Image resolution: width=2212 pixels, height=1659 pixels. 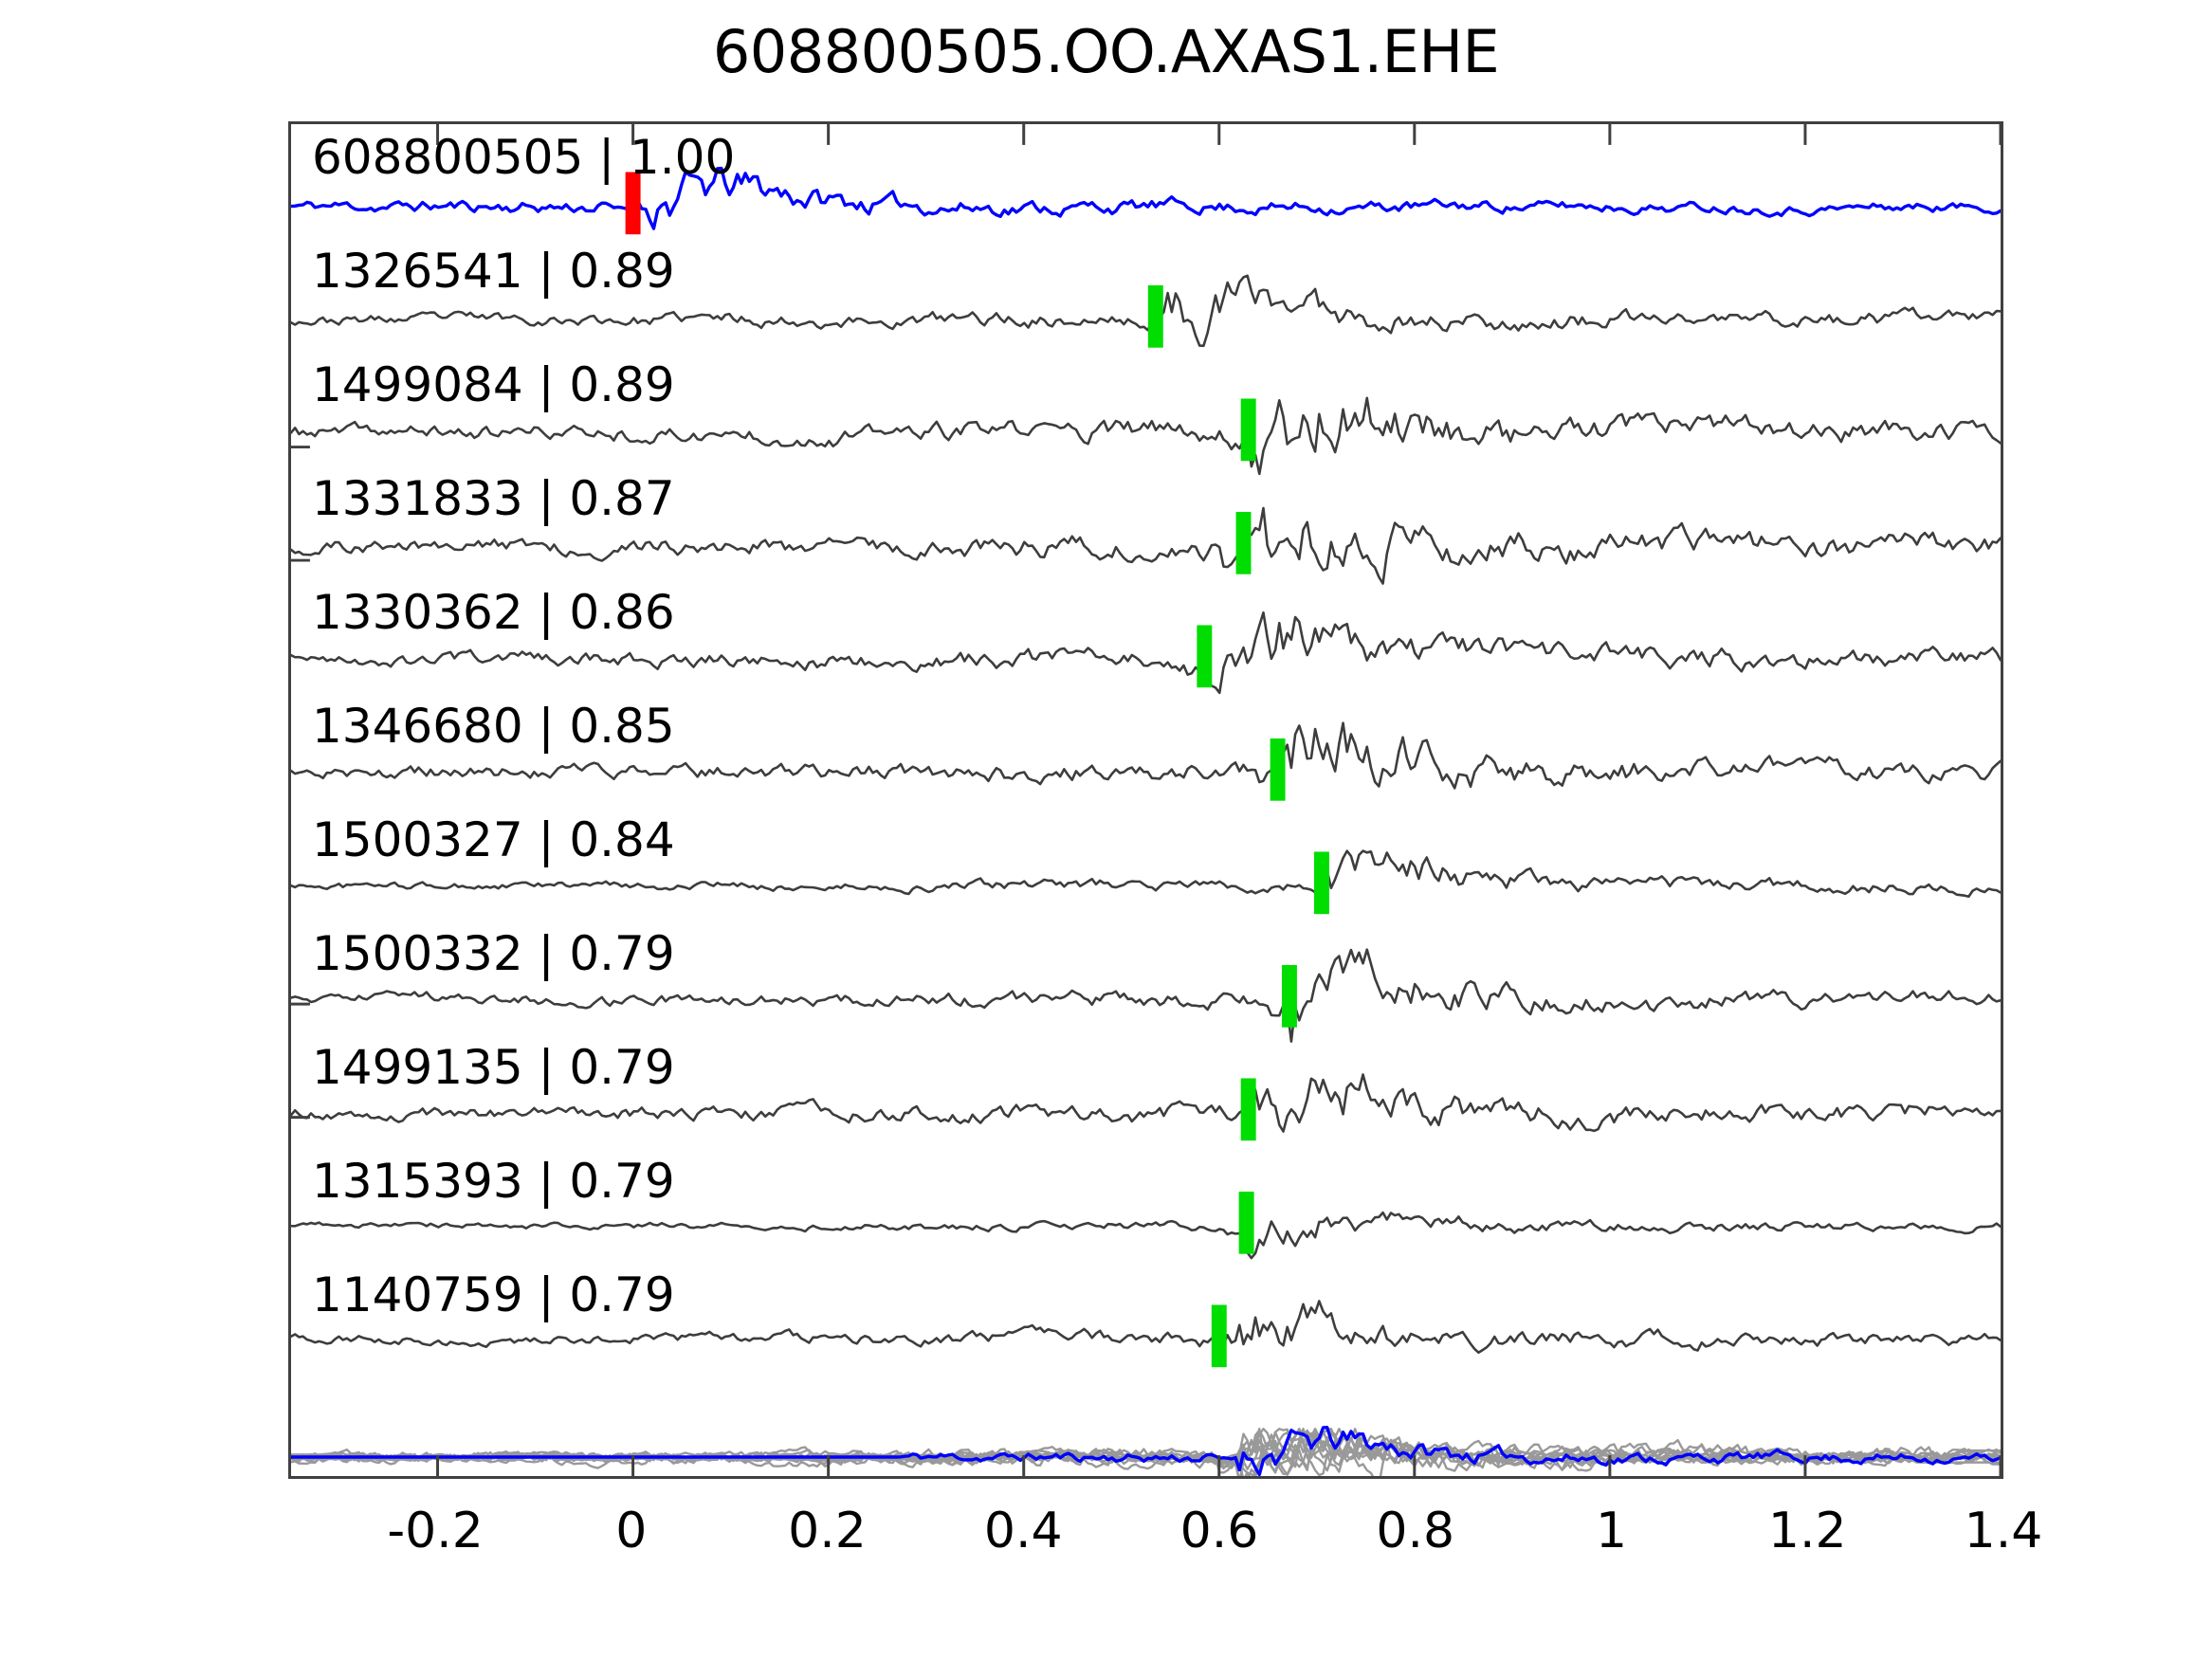 I want to click on x-tick-label: -0.2, so click(x=435, y=1531).